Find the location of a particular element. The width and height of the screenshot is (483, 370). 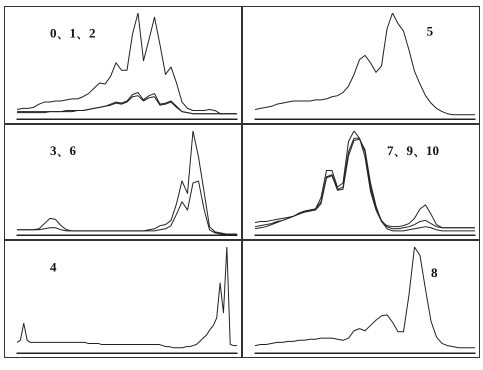

annotation: 0、1、2 is located at coordinates (73, 33).